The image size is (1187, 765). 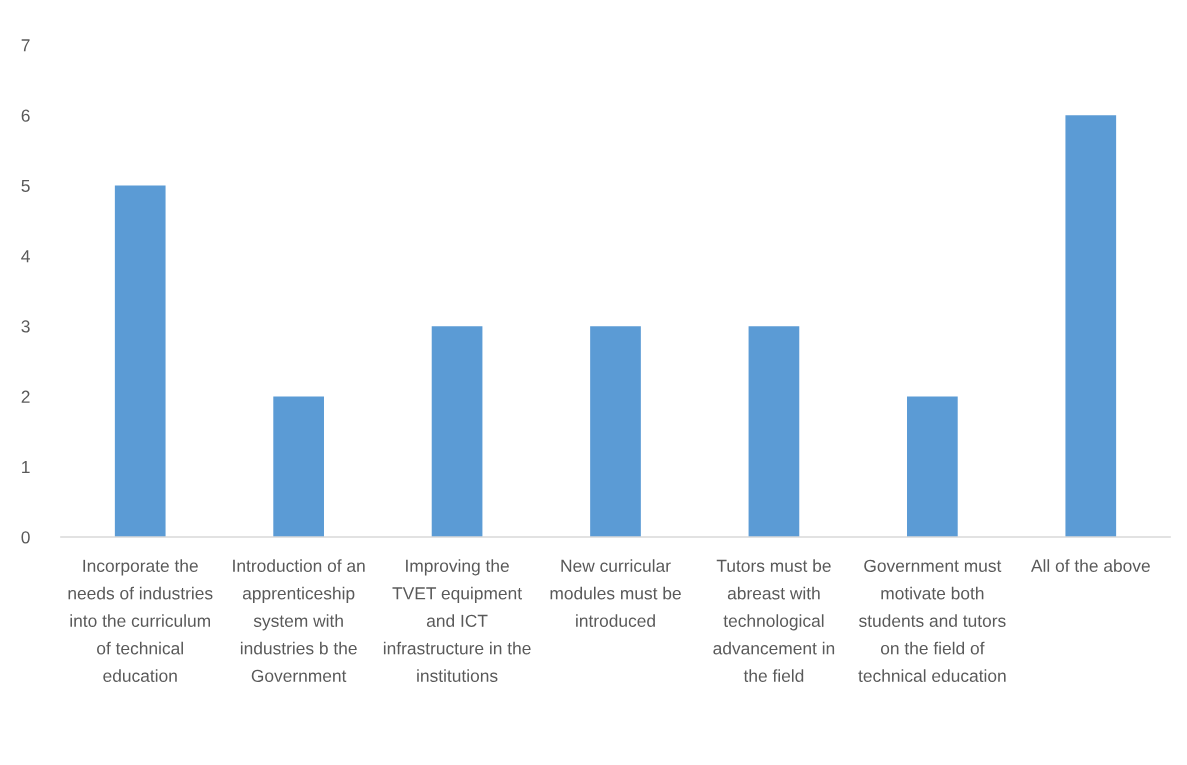 What do you see at coordinates (299, 620) in the screenshot?
I see `x-tick-label: Introduction of an apprenticeship system with industries b the Government` at bounding box center [299, 620].